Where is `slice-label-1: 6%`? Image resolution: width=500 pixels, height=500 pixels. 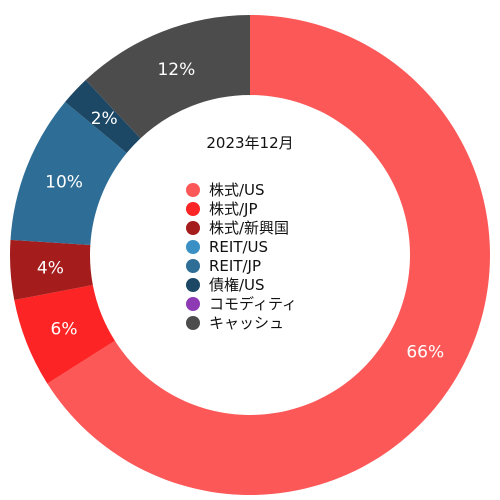
slice-label-1: 6% is located at coordinates (64, 330).